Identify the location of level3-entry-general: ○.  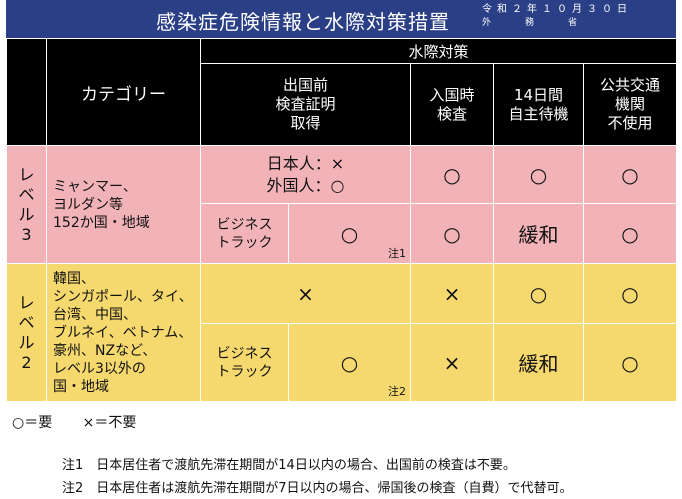
(452, 174).